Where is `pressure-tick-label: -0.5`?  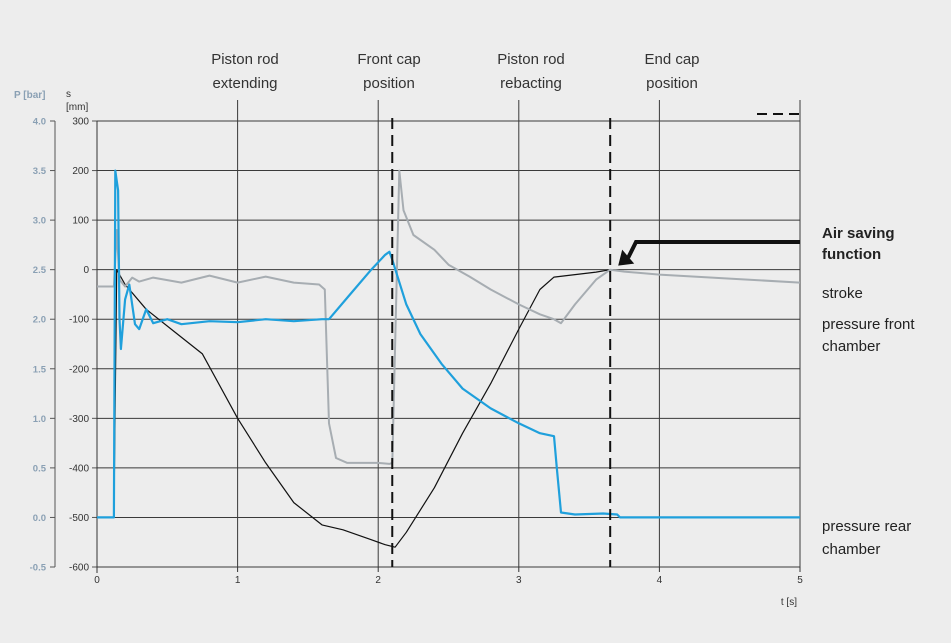 pressure-tick-label: -0.5 is located at coordinates (38, 568).